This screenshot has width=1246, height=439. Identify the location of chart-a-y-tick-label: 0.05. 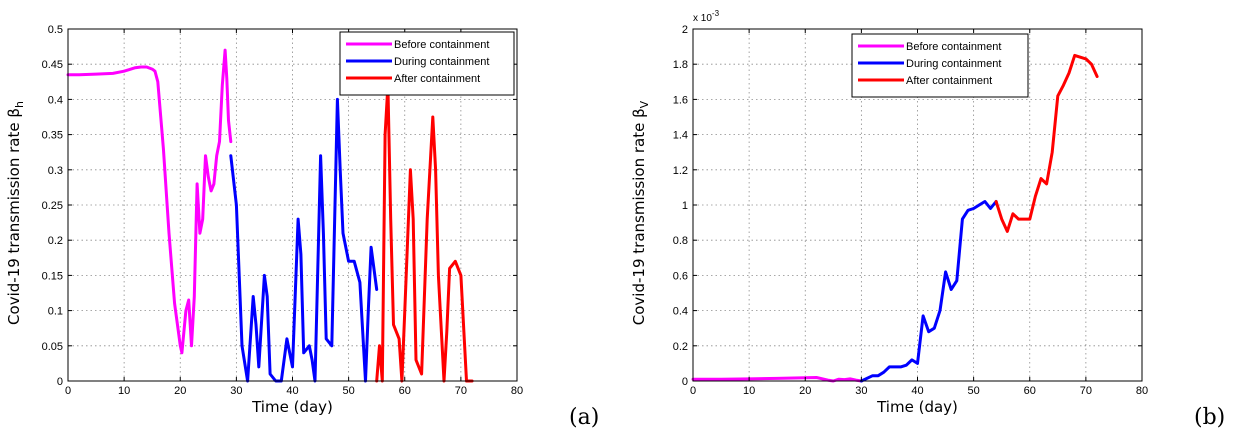
(52, 347).